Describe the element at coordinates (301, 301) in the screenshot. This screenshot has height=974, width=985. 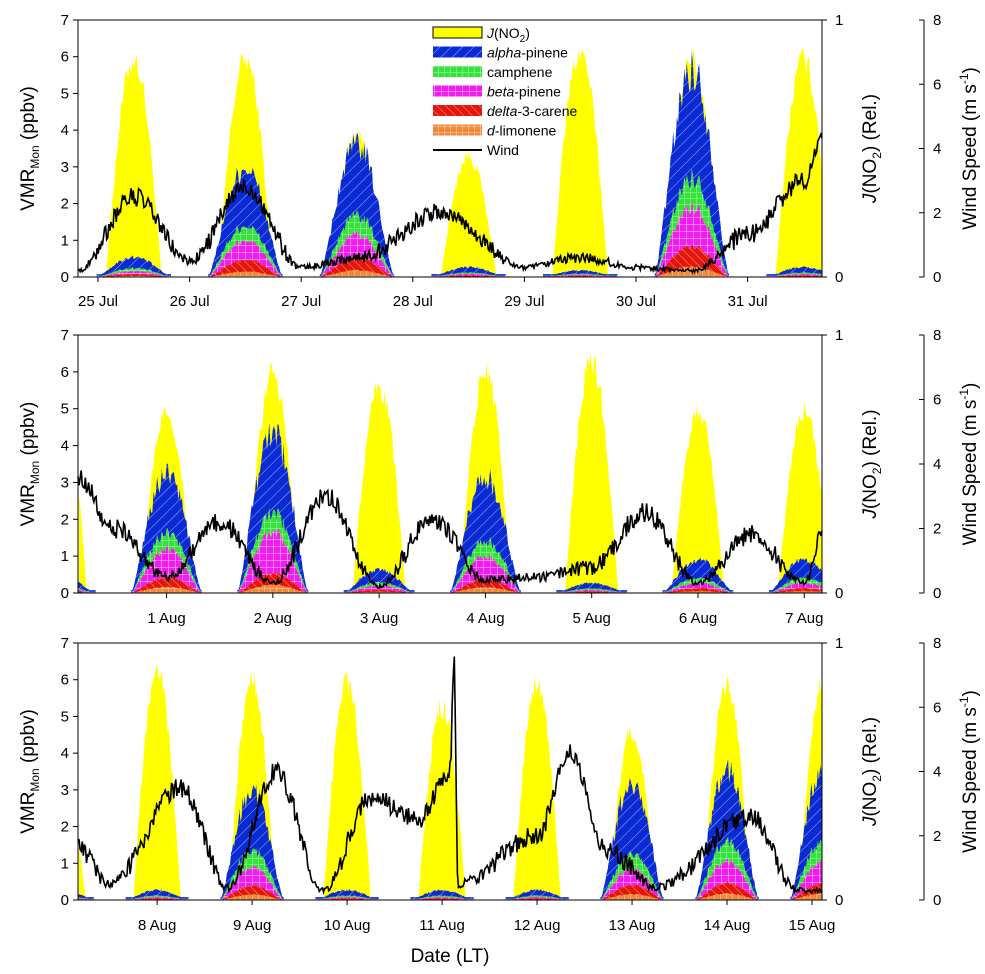
I see `x-tick-label: 27 Jul` at that location.